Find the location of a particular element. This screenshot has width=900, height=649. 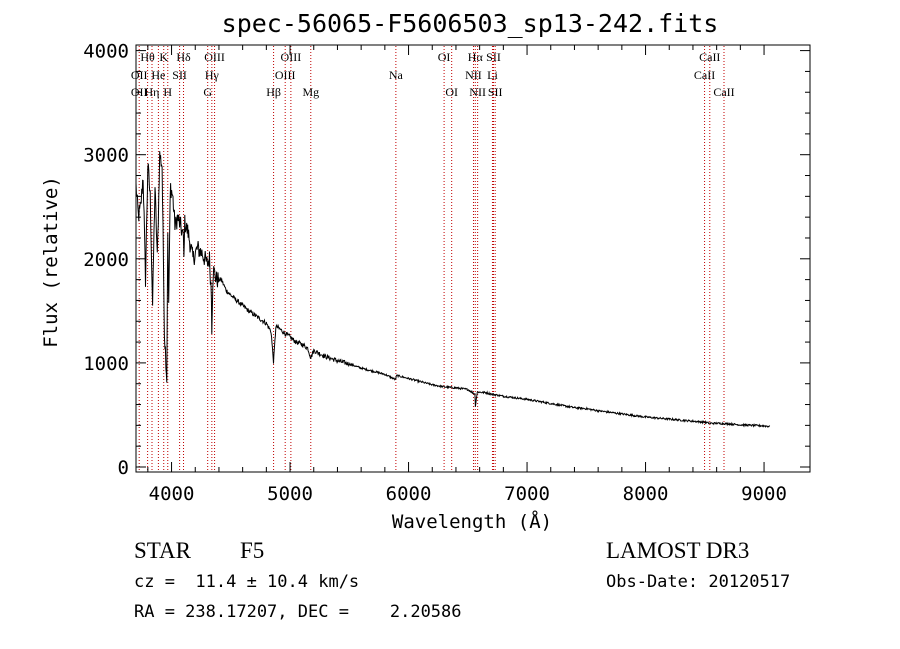

spectral-line-label: Mg is located at coordinates (310, 92).